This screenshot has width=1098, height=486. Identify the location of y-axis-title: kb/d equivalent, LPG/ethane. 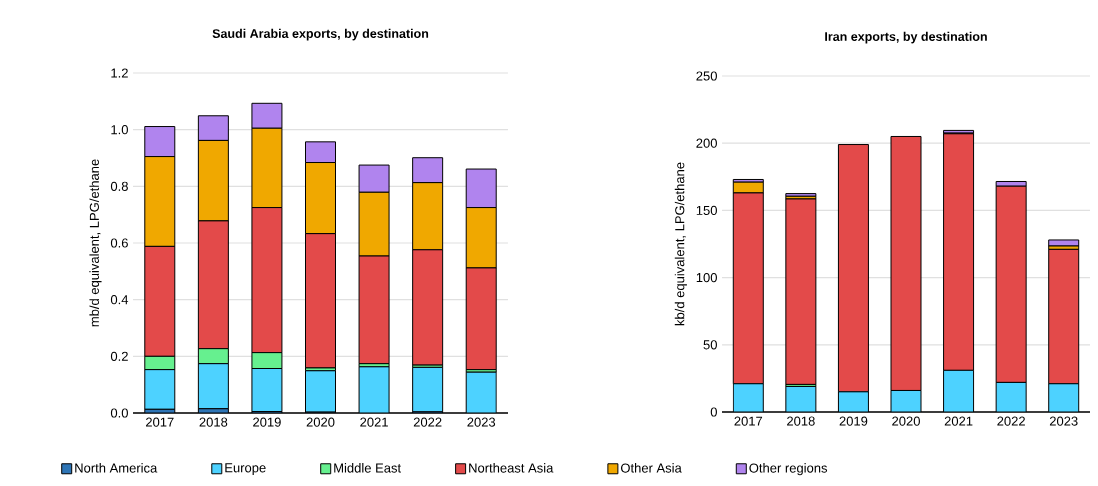
(680, 244).